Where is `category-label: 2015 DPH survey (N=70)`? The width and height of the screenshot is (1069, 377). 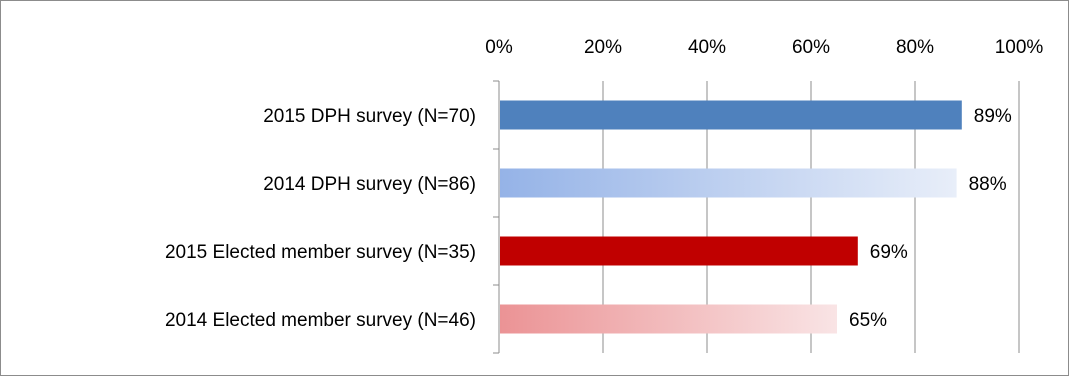 category-label: 2015 DPH survey (N=70) is located at coordinates (369, 116).